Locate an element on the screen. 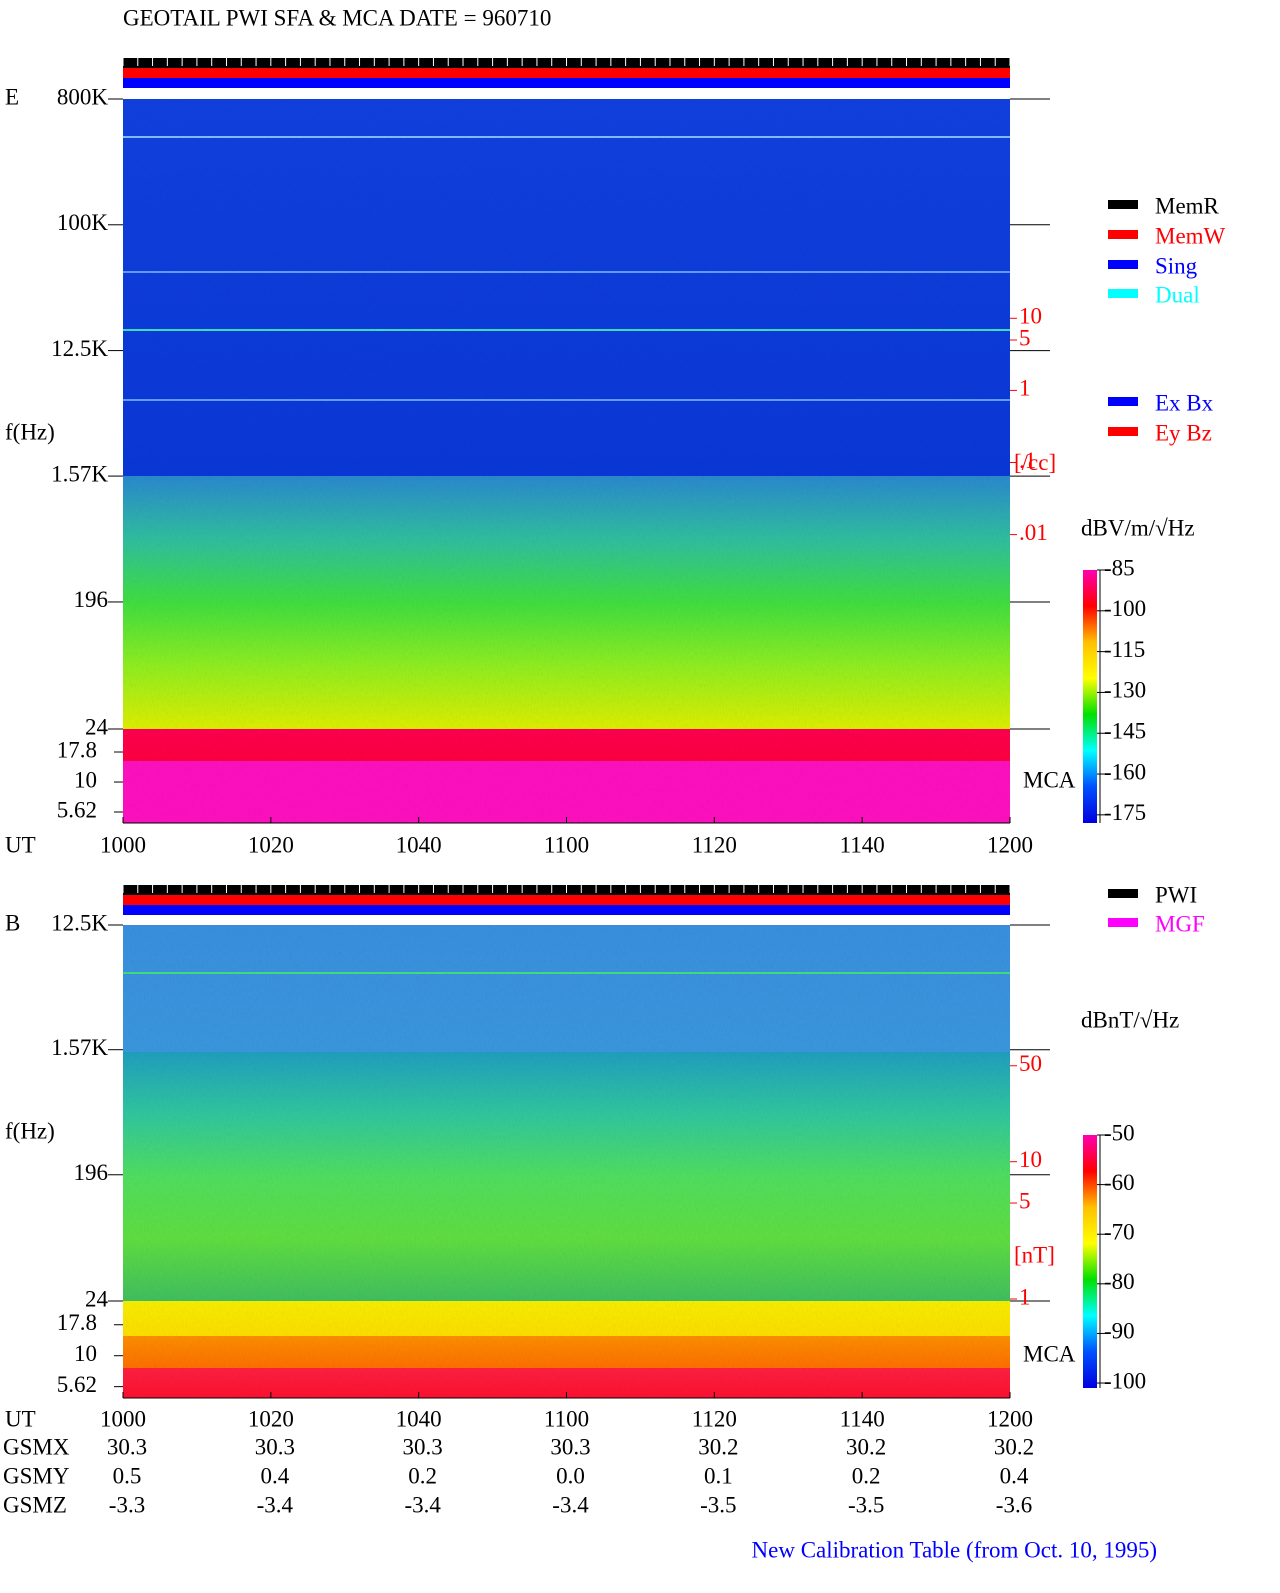 The width and height of the screenshot is (1280, 1593). colorbar-label: dBnT/√Hz is located at coordinates (1130, 1019).